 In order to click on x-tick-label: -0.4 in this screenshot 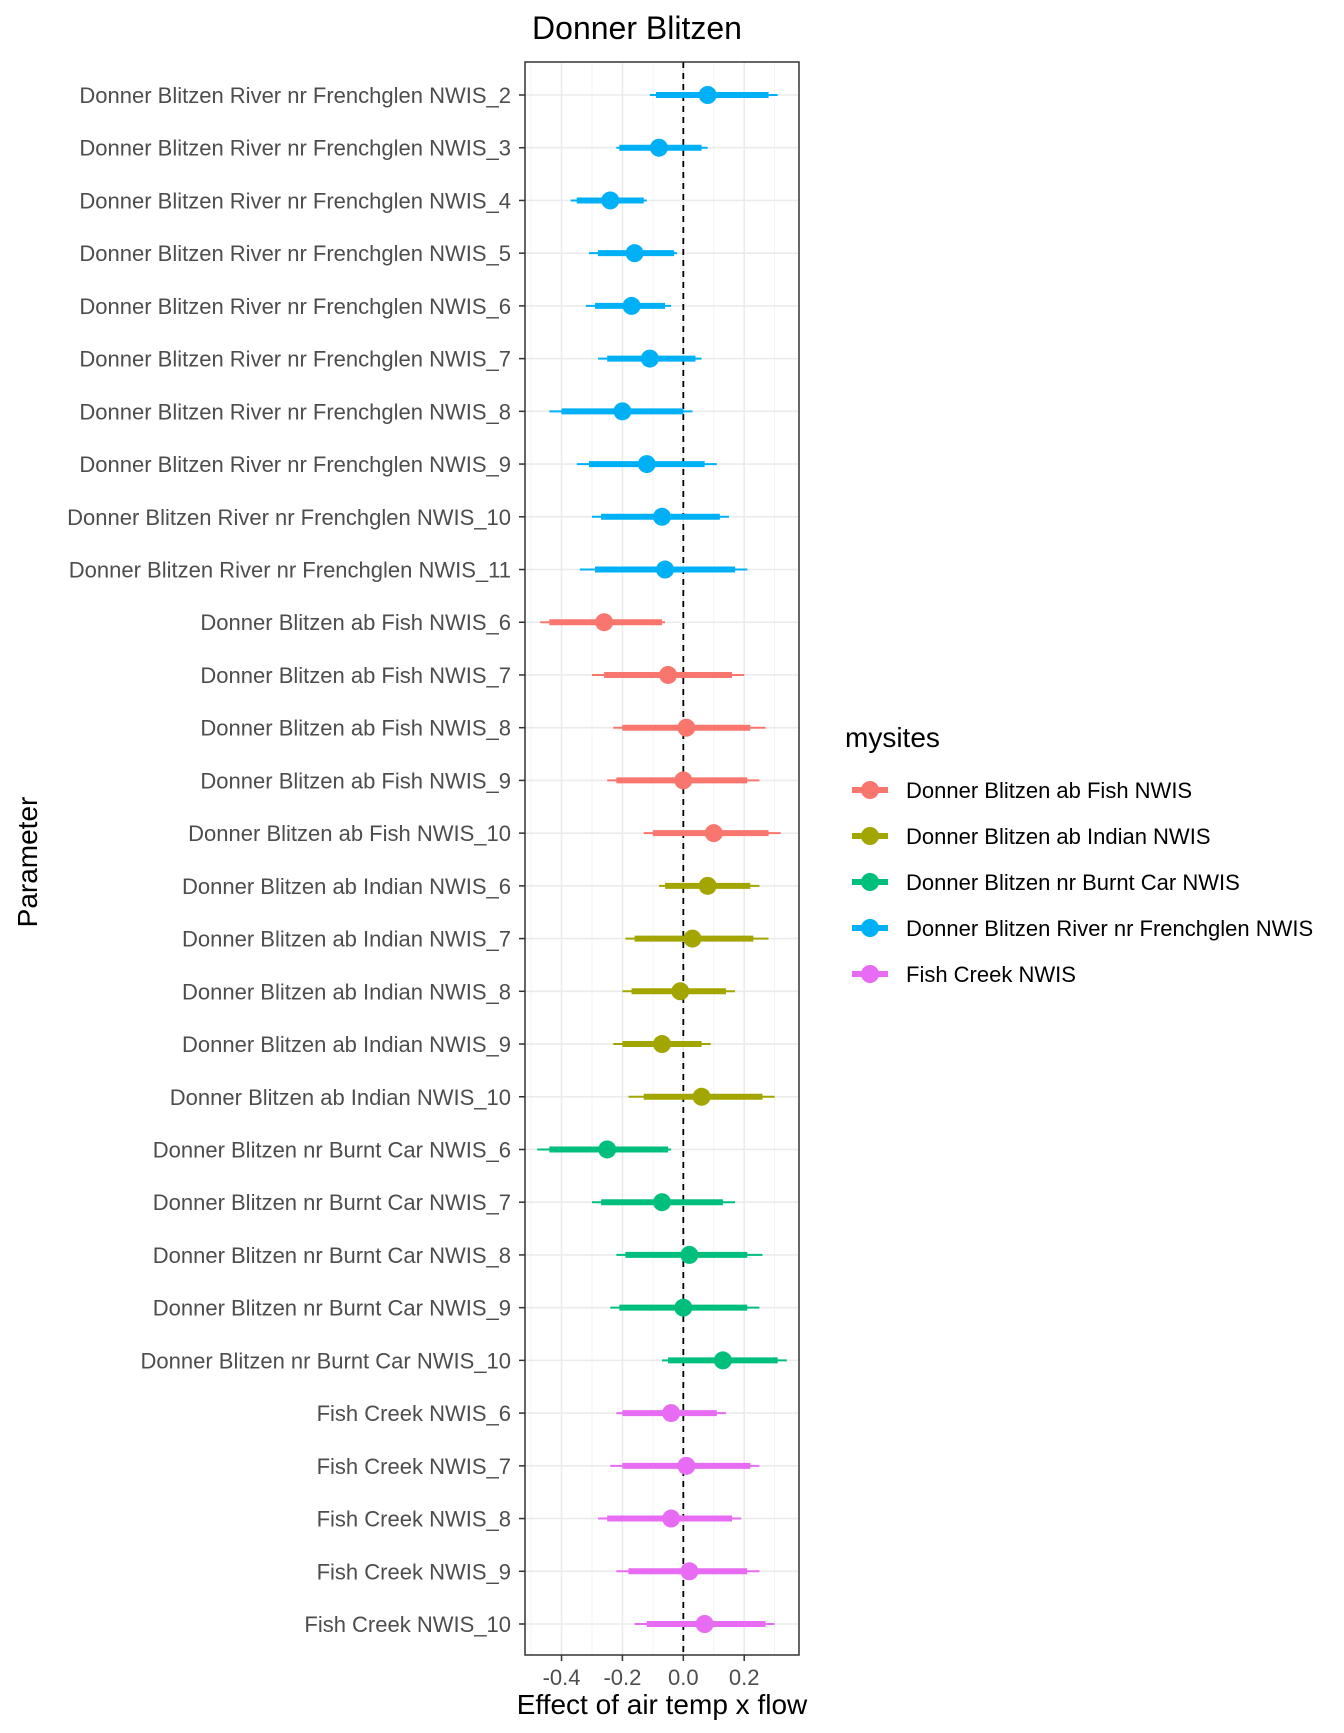, I will do `click(562, 1677)`.